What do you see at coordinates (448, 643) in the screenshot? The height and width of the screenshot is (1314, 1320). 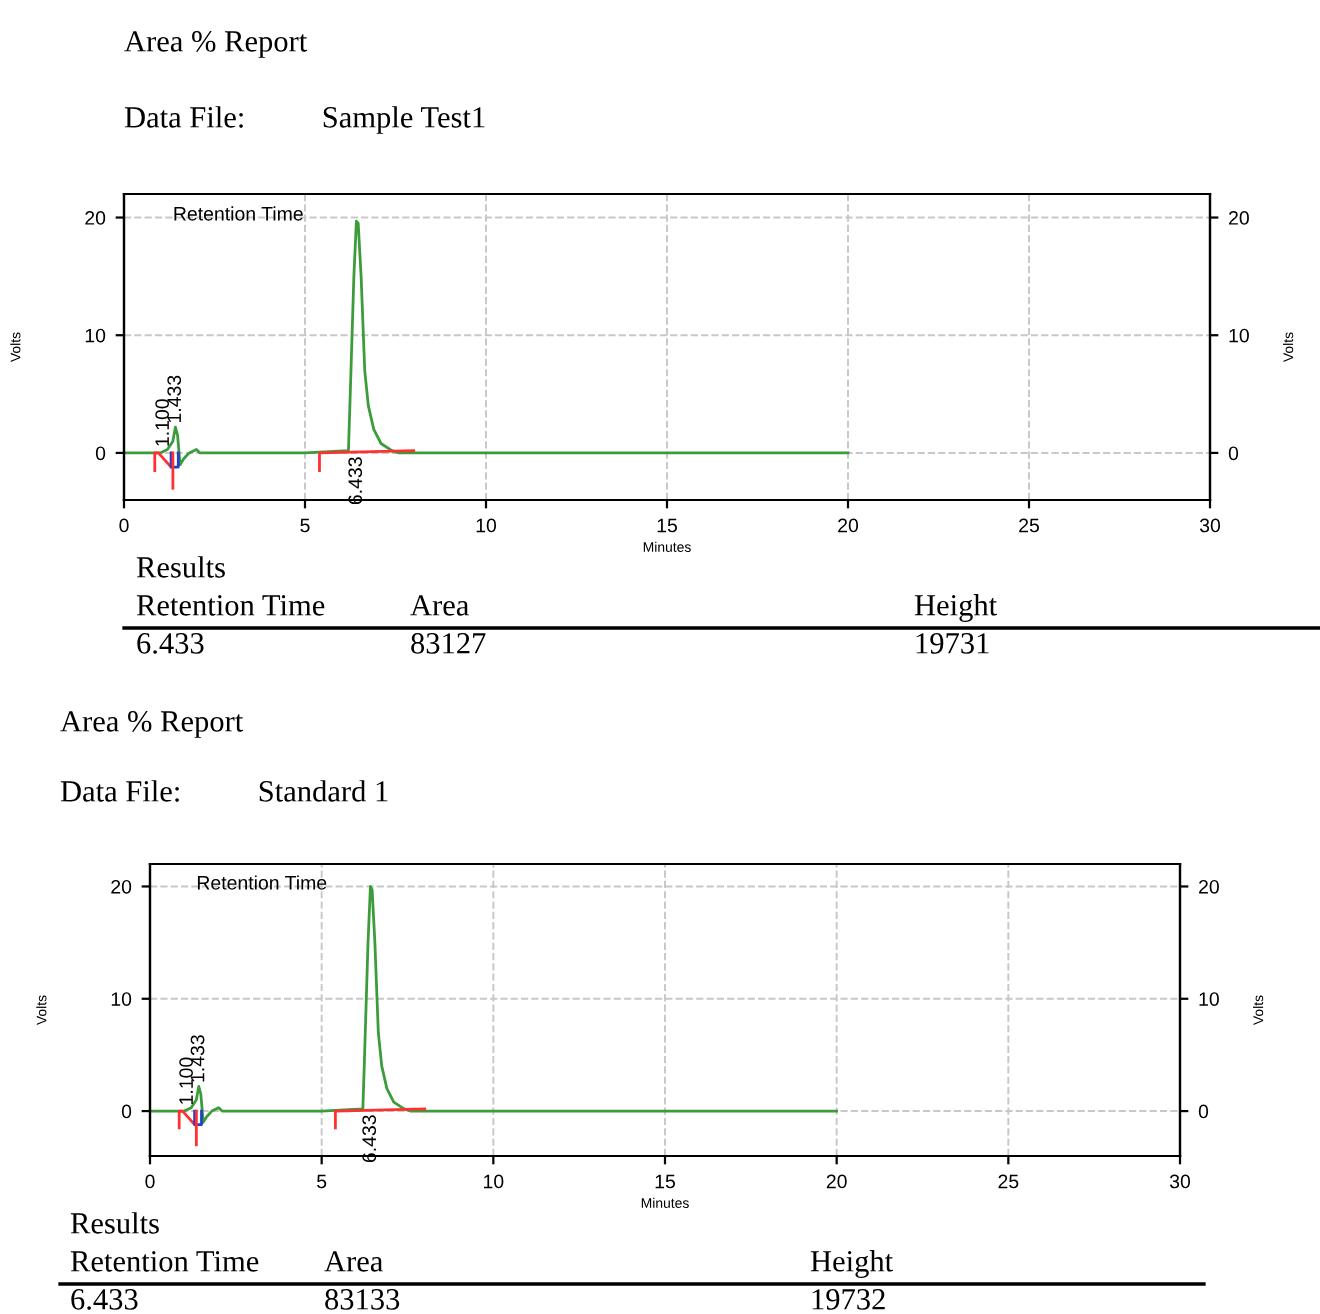 I see `text: 83127` at bounding box center [448, 643].